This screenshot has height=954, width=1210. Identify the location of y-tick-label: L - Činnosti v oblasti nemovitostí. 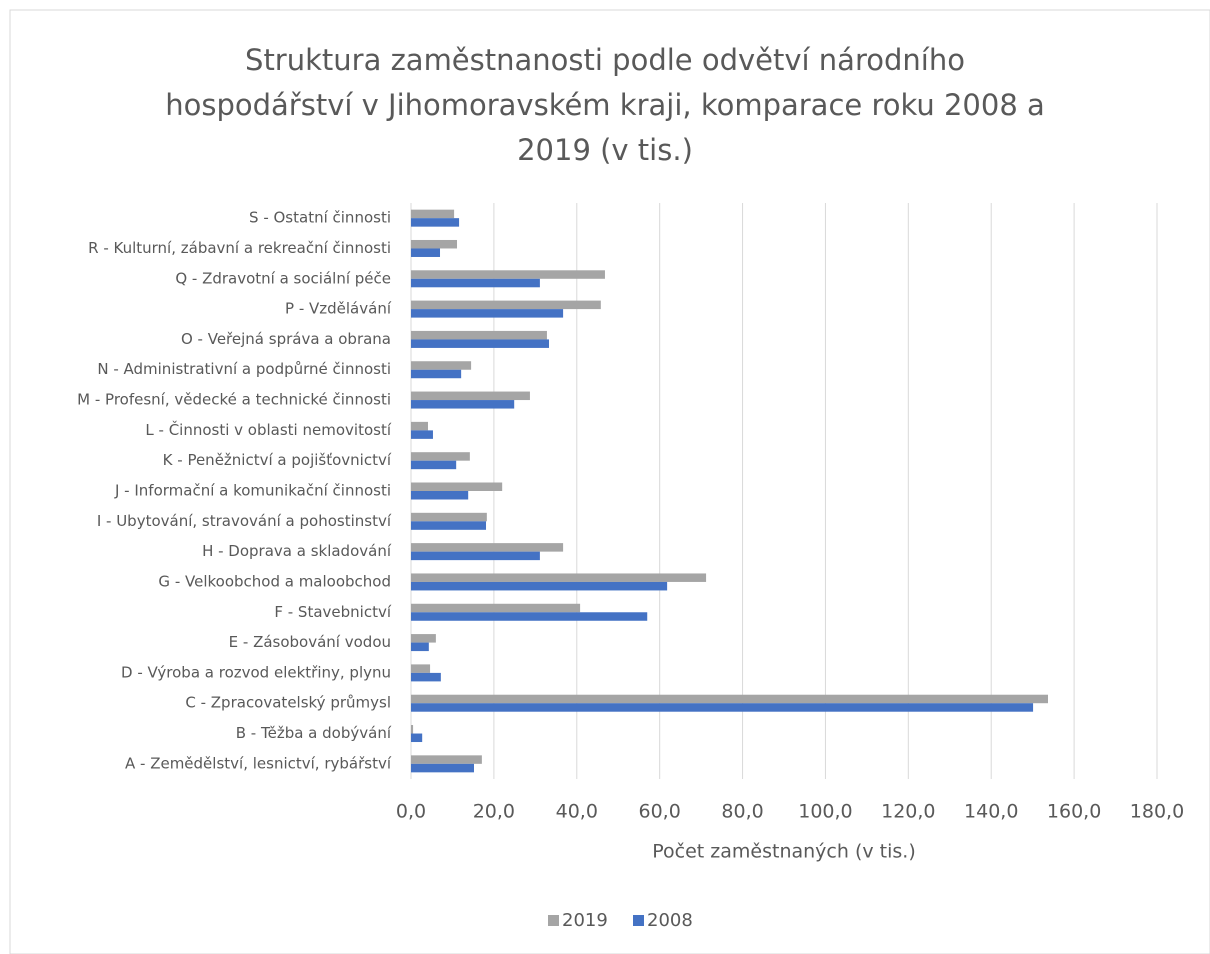
(268, 429).